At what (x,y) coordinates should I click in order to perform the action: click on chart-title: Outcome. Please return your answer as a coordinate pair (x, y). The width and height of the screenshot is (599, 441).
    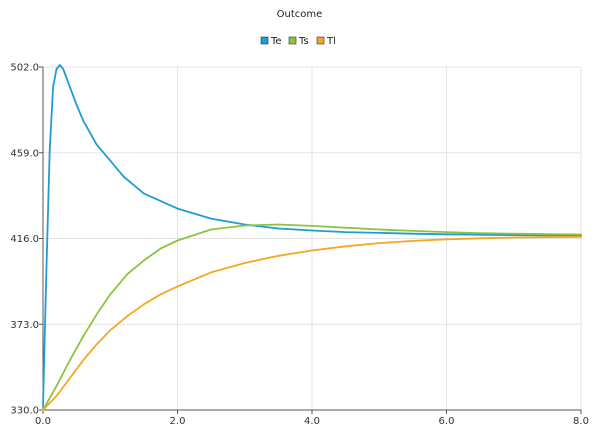
    Looking at the image, I should click on (299, 14).